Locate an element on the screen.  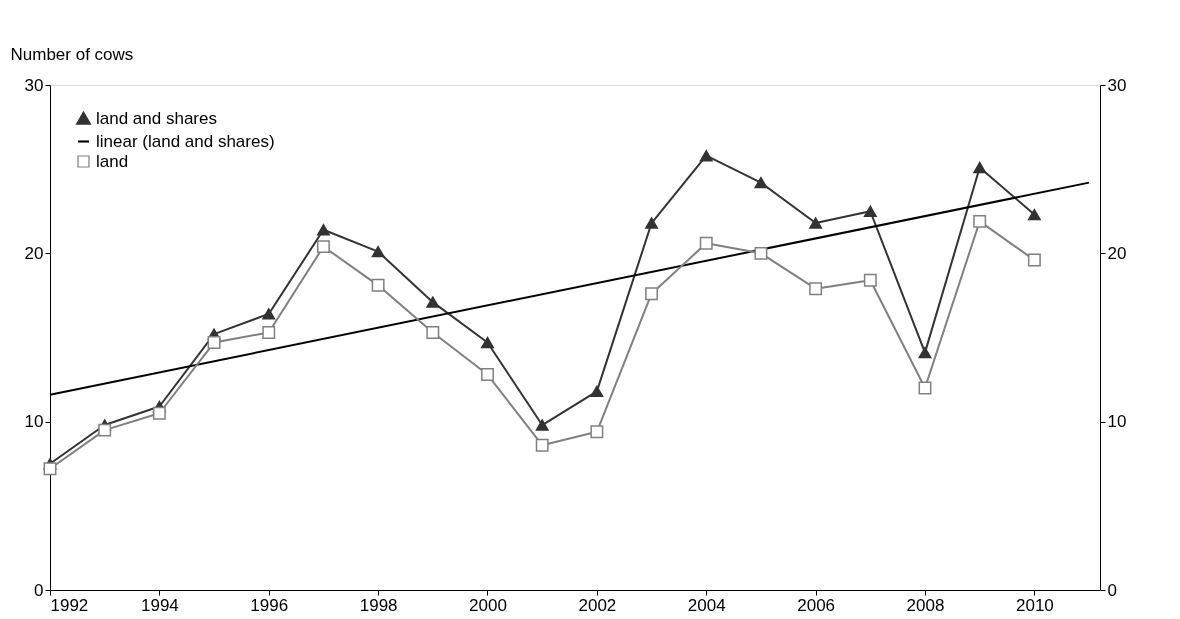
y-tick-label: 0 is located at coordinates (39, 590).